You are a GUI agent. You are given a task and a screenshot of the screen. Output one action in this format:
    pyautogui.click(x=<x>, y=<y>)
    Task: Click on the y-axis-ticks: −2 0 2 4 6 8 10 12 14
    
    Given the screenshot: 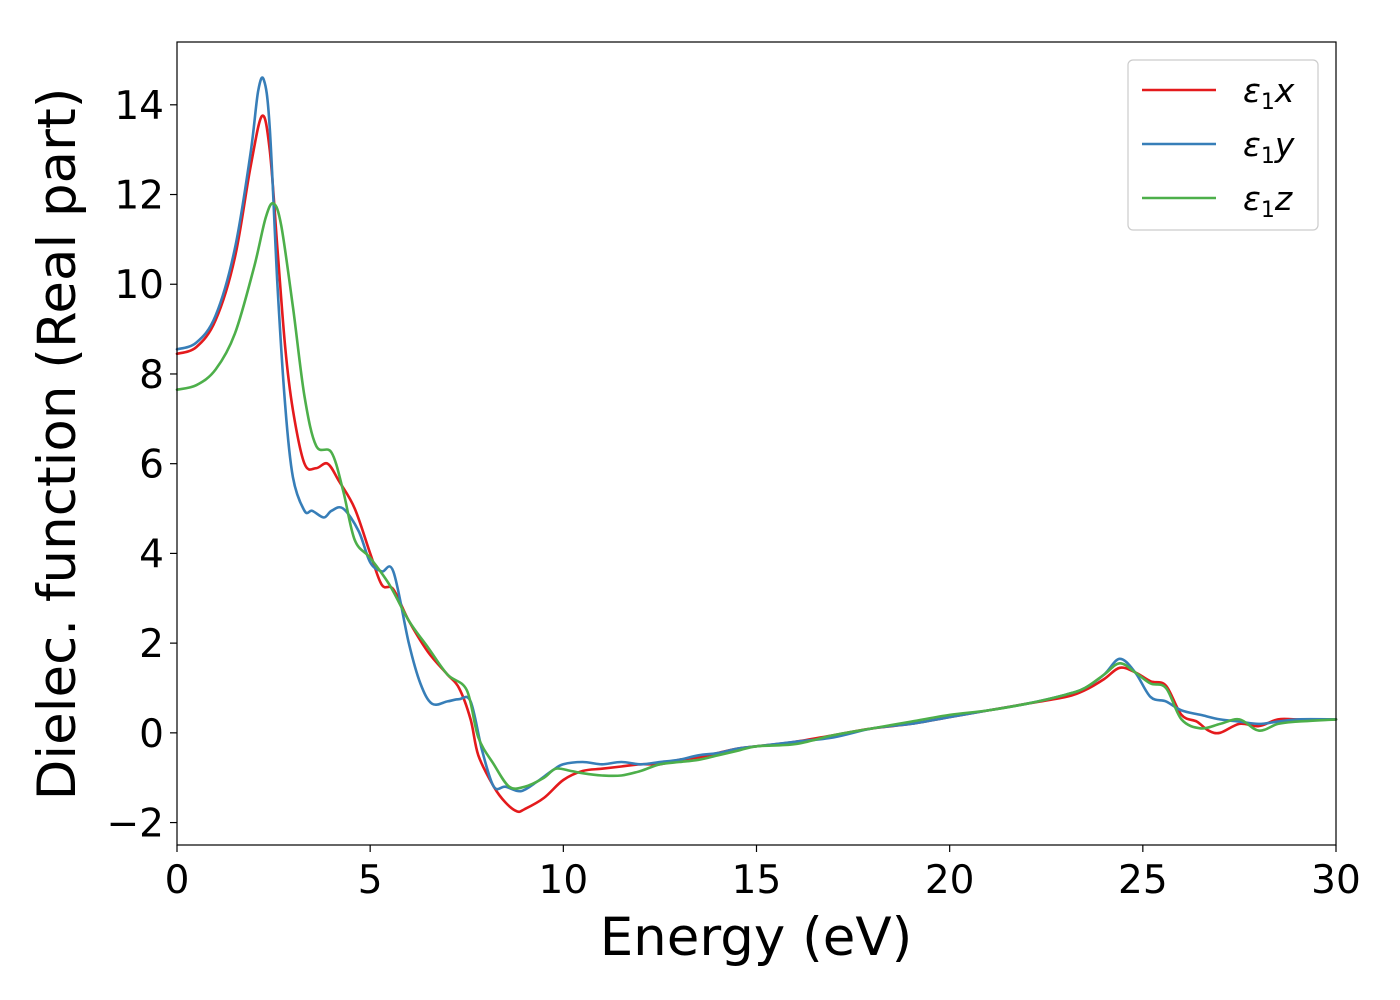 What is the action you would take?
    pyautogui.click(x=142, y=465)
    